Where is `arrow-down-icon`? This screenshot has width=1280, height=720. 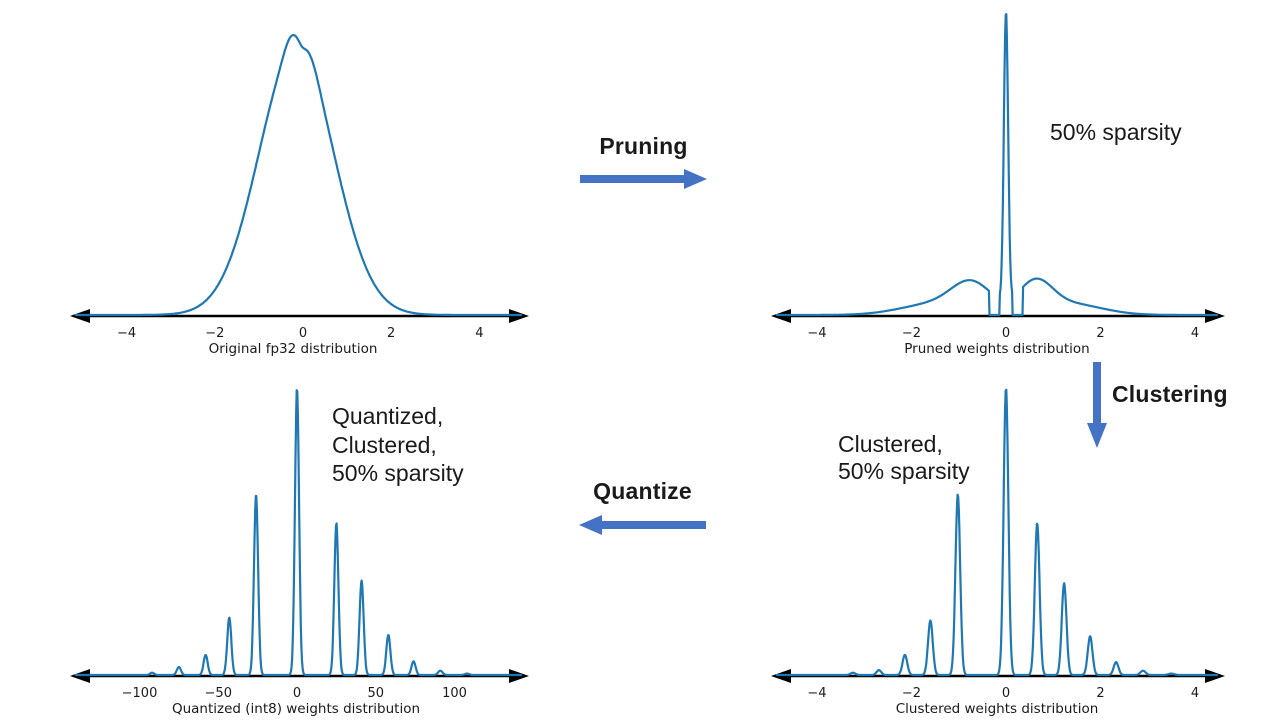
arrow-down-icon is located at coordinates (1097, 405).